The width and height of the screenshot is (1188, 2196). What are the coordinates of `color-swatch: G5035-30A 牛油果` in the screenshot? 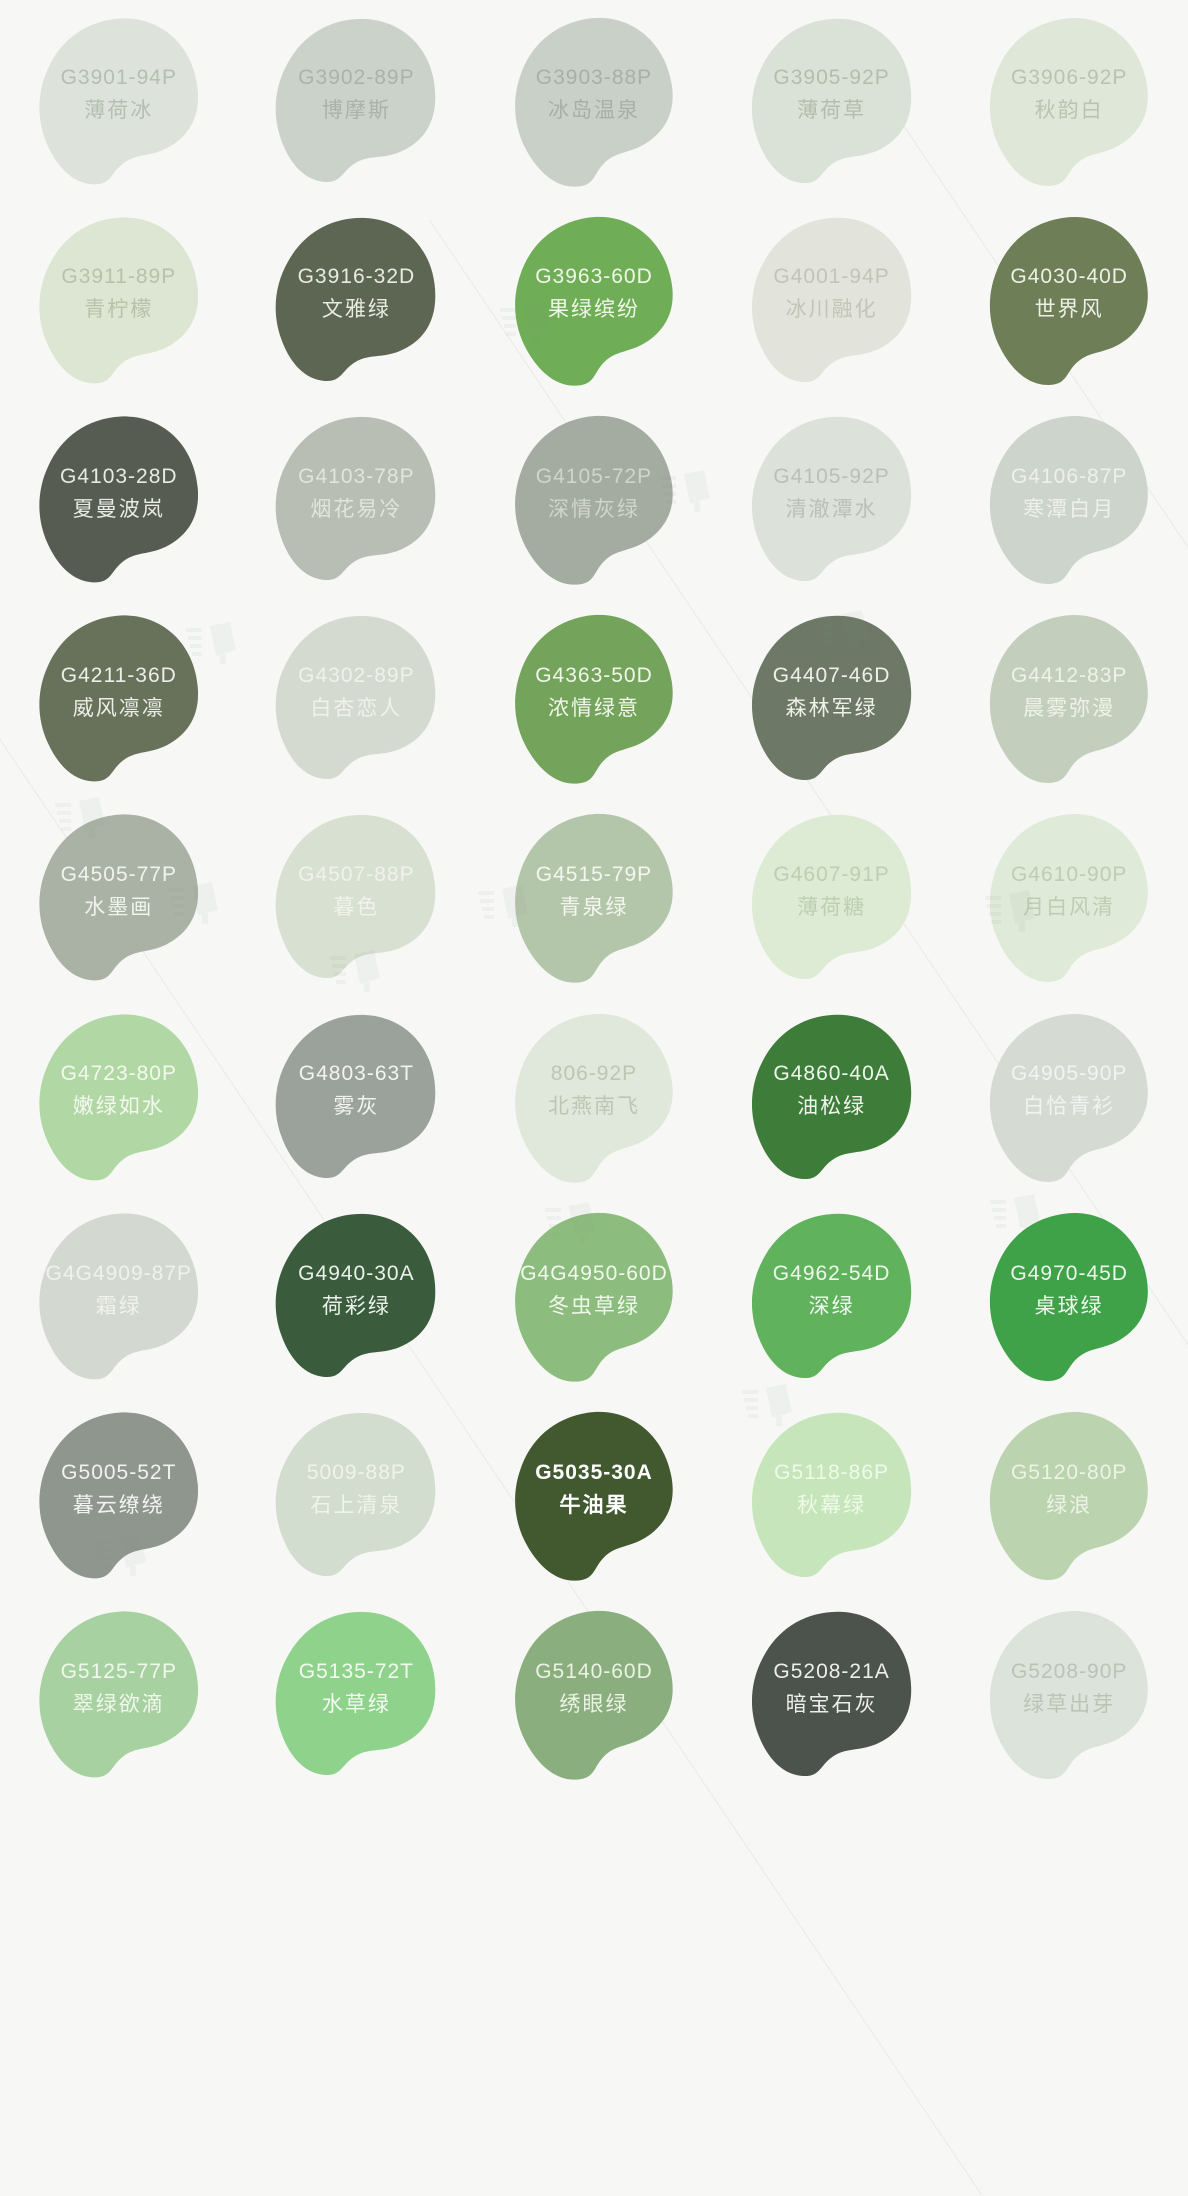 It's located at (594, 1494).